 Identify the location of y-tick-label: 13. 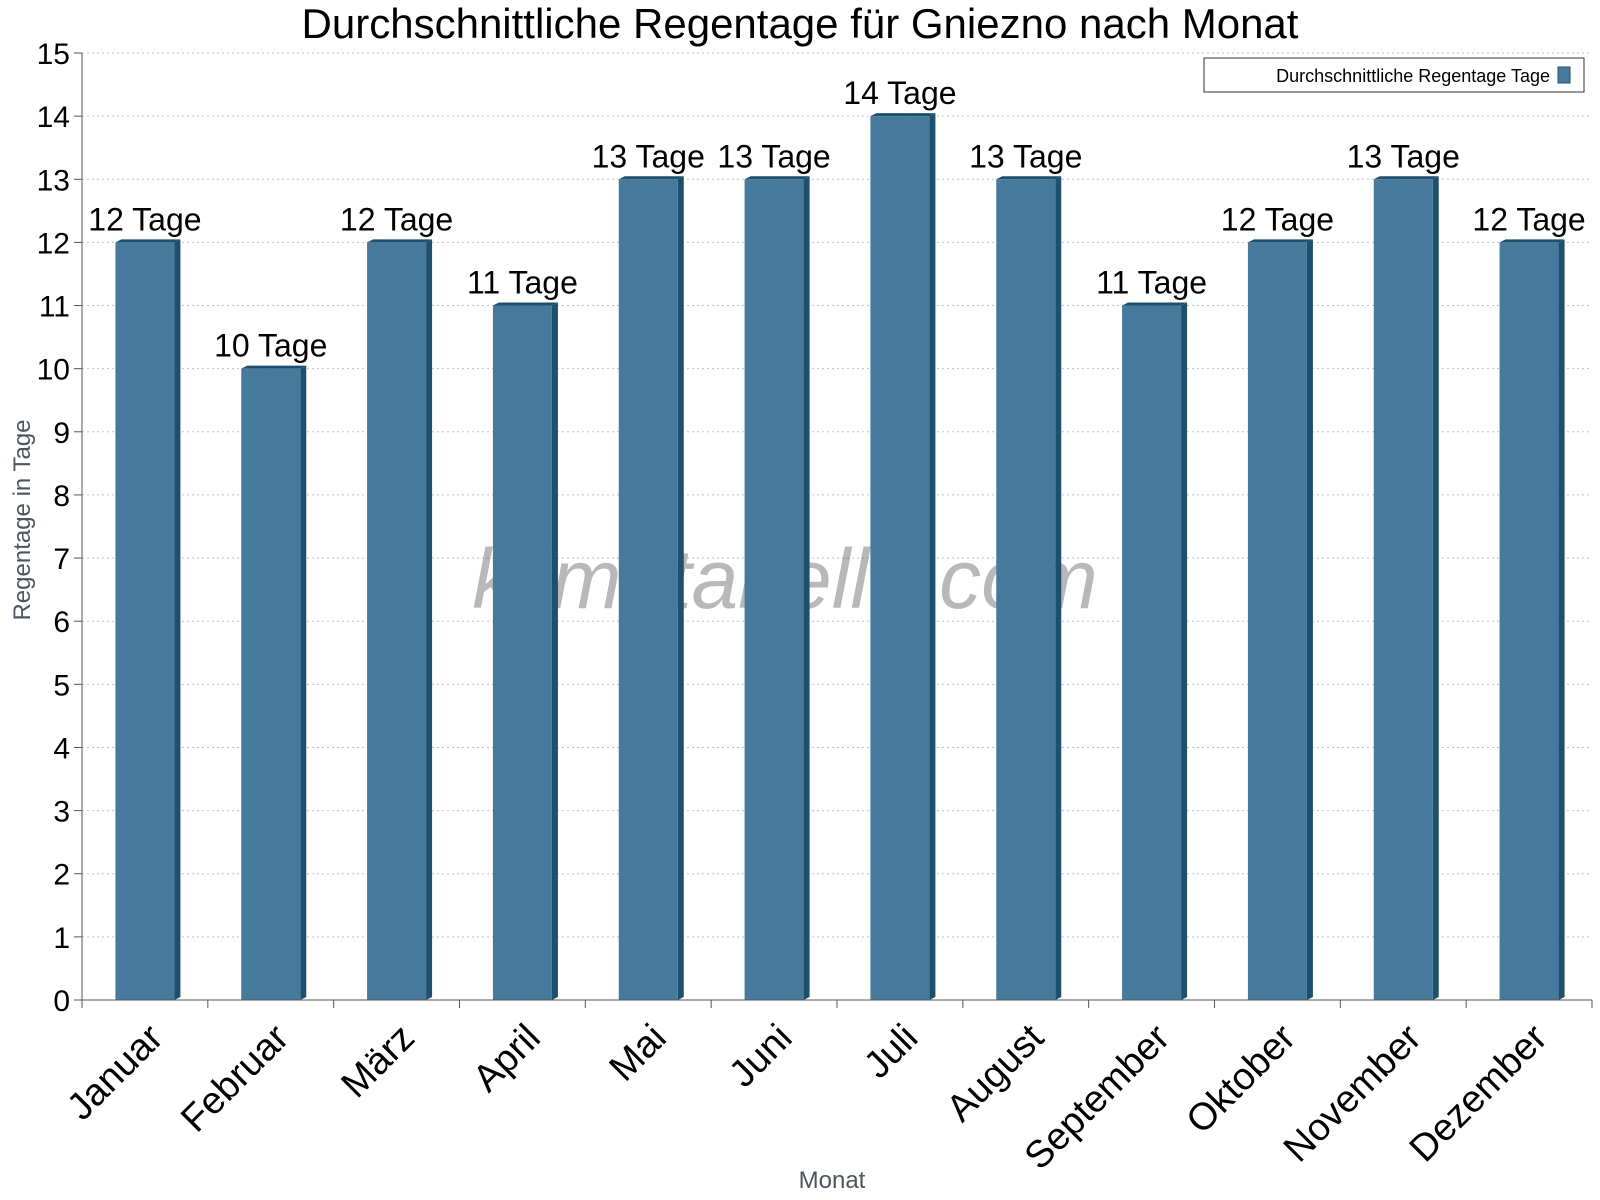
(53, 180).